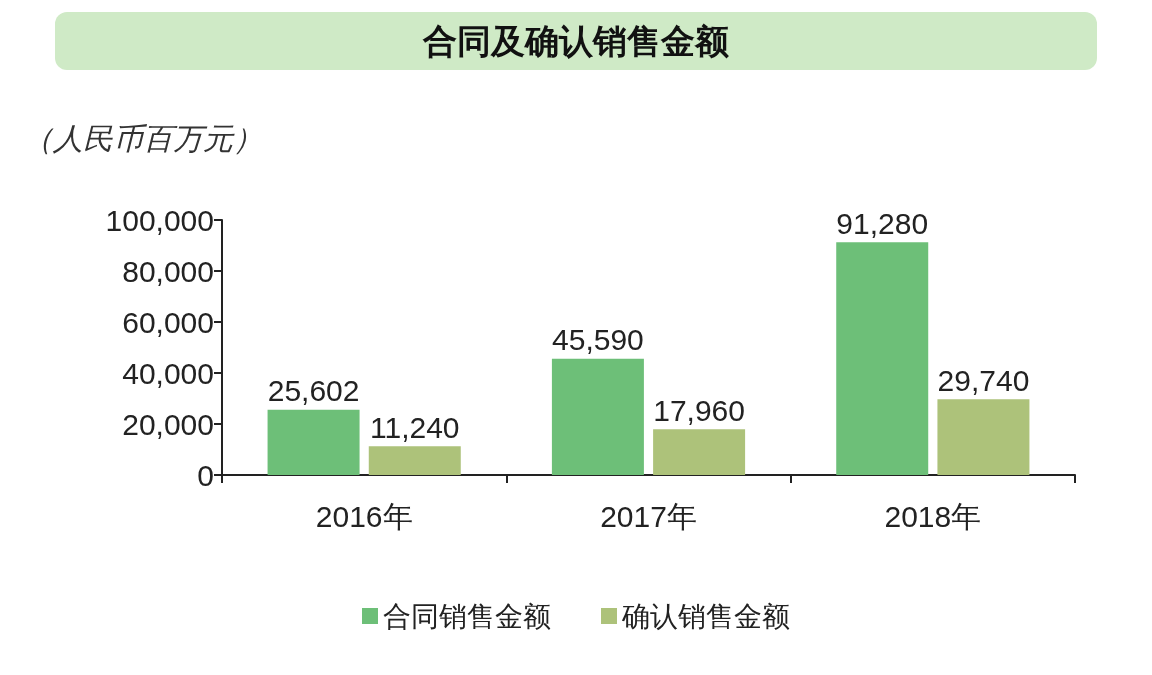  Describe the element at coordinates (205, 475) in the screenshot. I see `y-tick-label: 0` at that location.